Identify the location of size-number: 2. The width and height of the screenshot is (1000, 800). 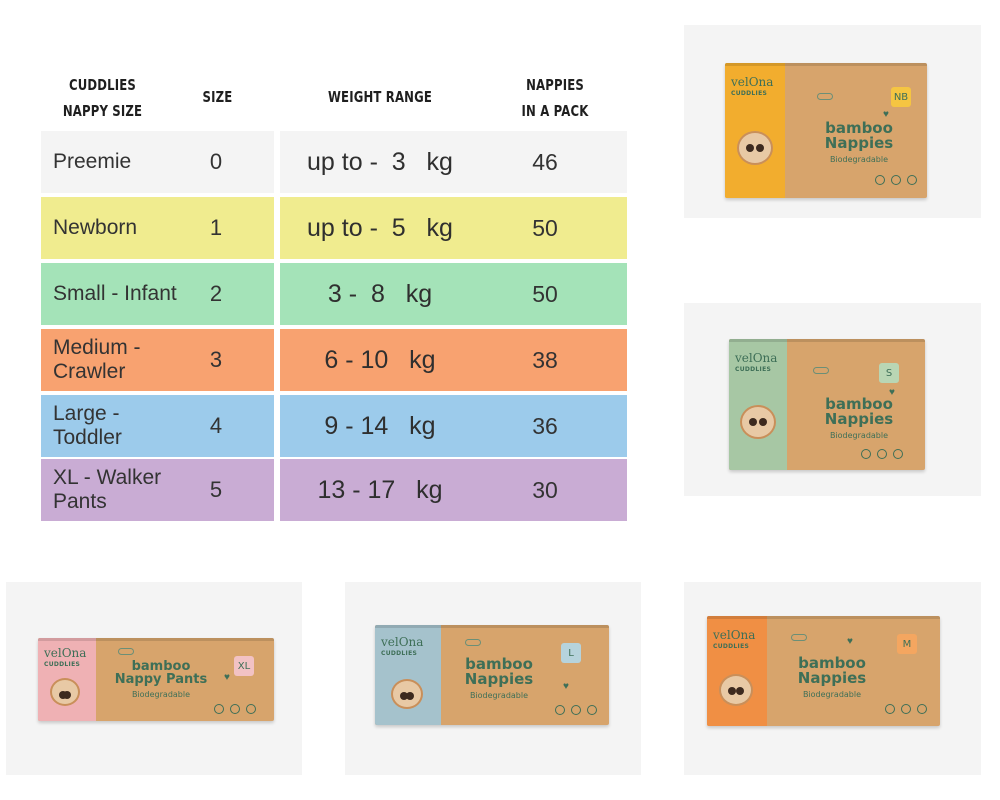
(216, 293).